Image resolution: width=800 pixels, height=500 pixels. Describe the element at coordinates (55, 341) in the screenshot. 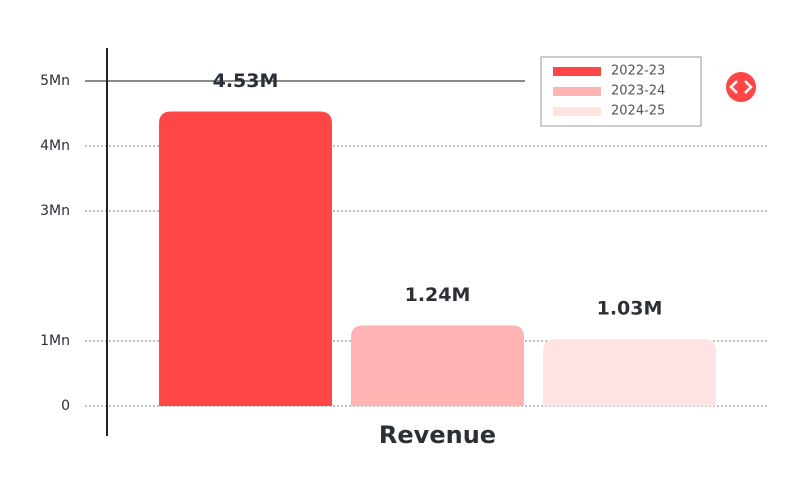

I see `y-tick-label: 1Mn` at that location.